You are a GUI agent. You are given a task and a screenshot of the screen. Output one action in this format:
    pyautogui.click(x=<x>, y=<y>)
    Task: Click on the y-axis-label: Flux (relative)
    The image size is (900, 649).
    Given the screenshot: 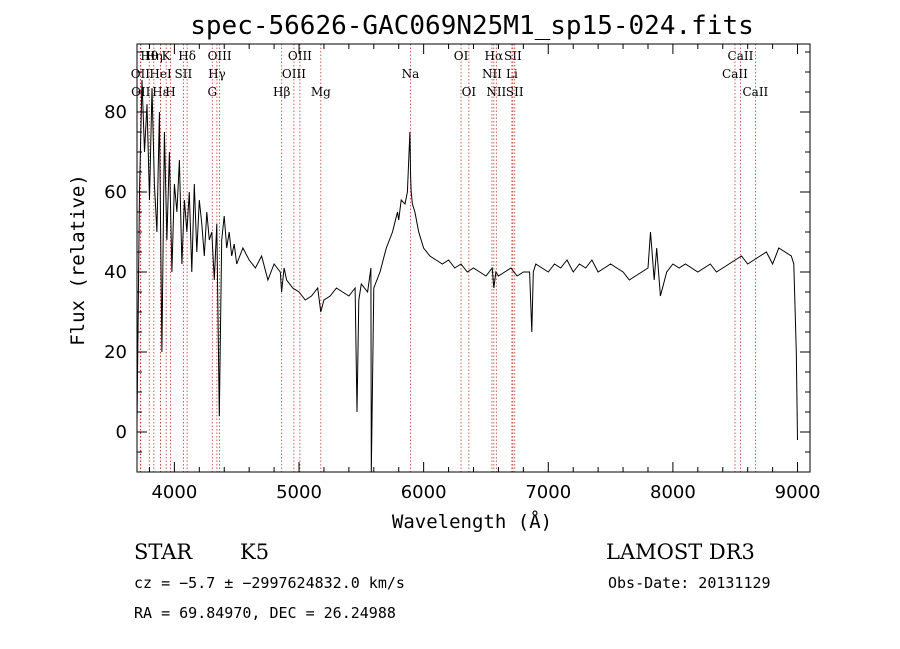 What is the action you would take?
    pyautogui.click(x=78, y=260)
    